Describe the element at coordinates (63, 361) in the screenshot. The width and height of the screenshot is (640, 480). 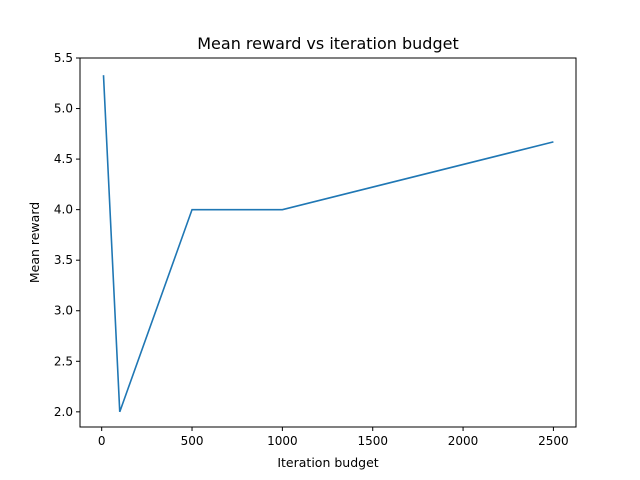
I see `y-tick-label: 2.5` at that location.